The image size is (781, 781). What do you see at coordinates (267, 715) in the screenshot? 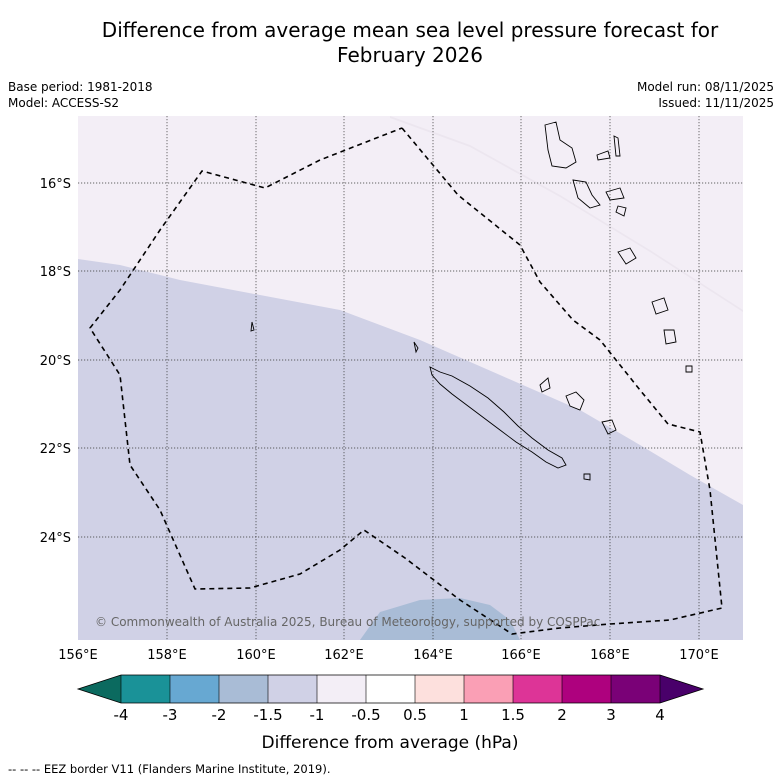
I see `colorbar-tick-label: -1.5` at bounding box center [267, 715].